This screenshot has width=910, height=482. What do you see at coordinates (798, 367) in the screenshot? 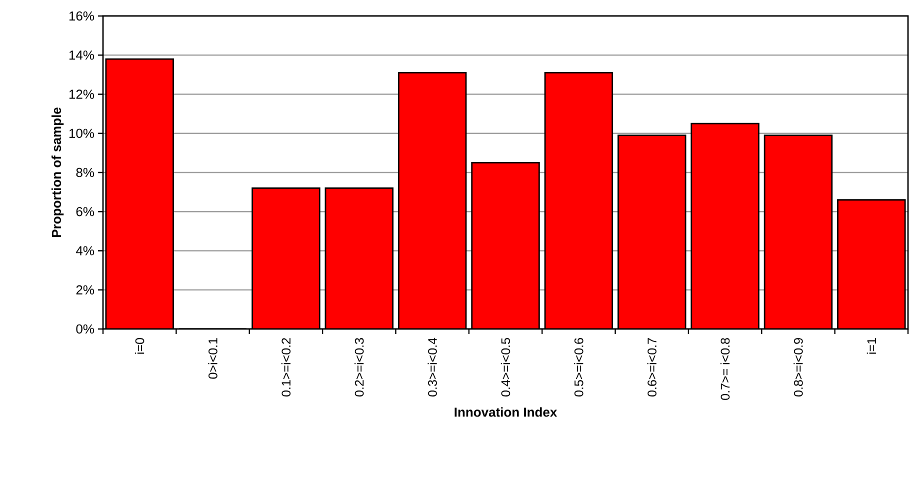
I see `x-tick-label: 0.8>=i<0.9` at bounding box center [798, 367].